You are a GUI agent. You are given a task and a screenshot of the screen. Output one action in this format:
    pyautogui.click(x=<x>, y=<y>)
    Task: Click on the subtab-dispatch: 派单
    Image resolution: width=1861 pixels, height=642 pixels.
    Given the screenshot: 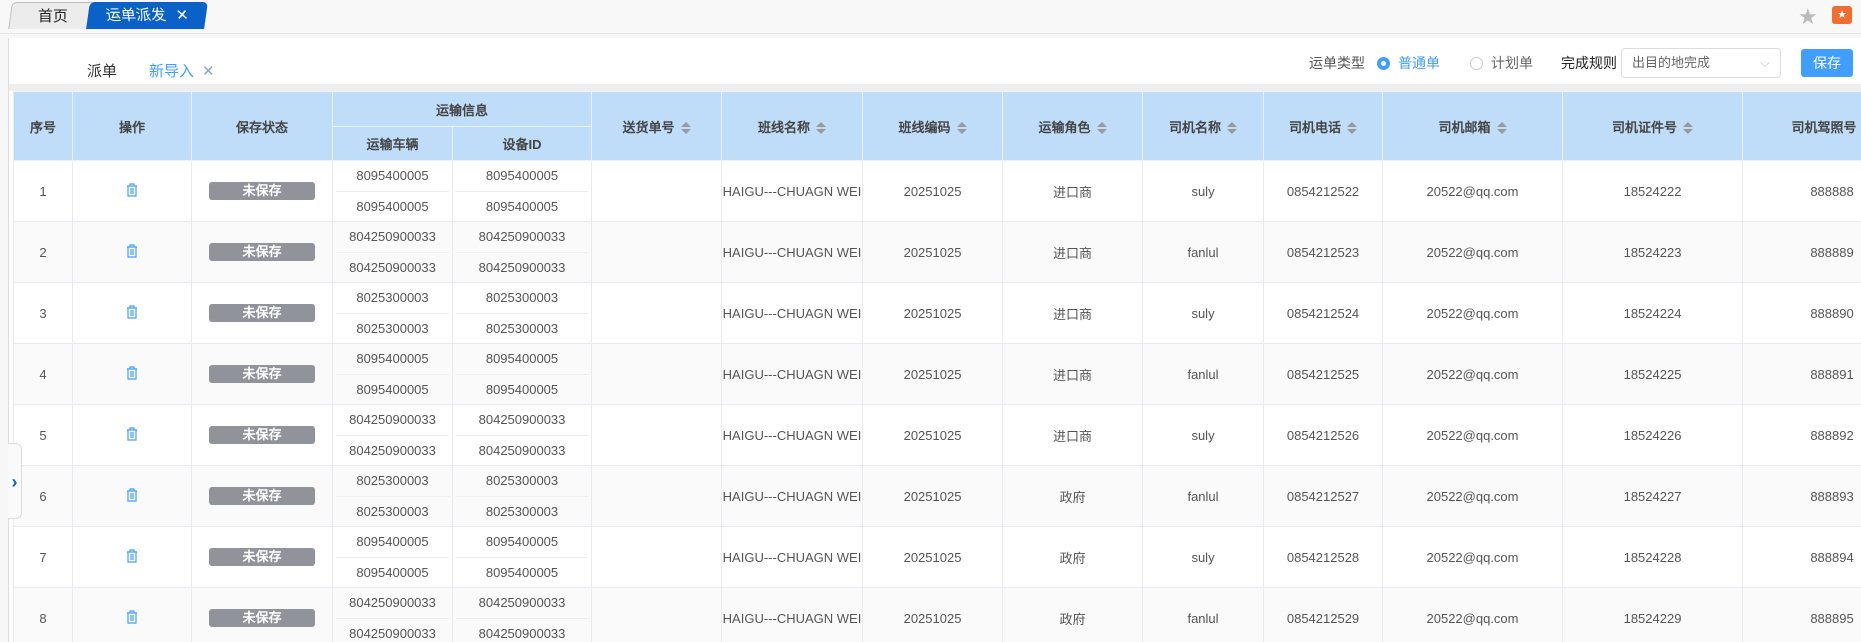 What is the action you would take?
    pyautogui.click(x=102, y=71)
    